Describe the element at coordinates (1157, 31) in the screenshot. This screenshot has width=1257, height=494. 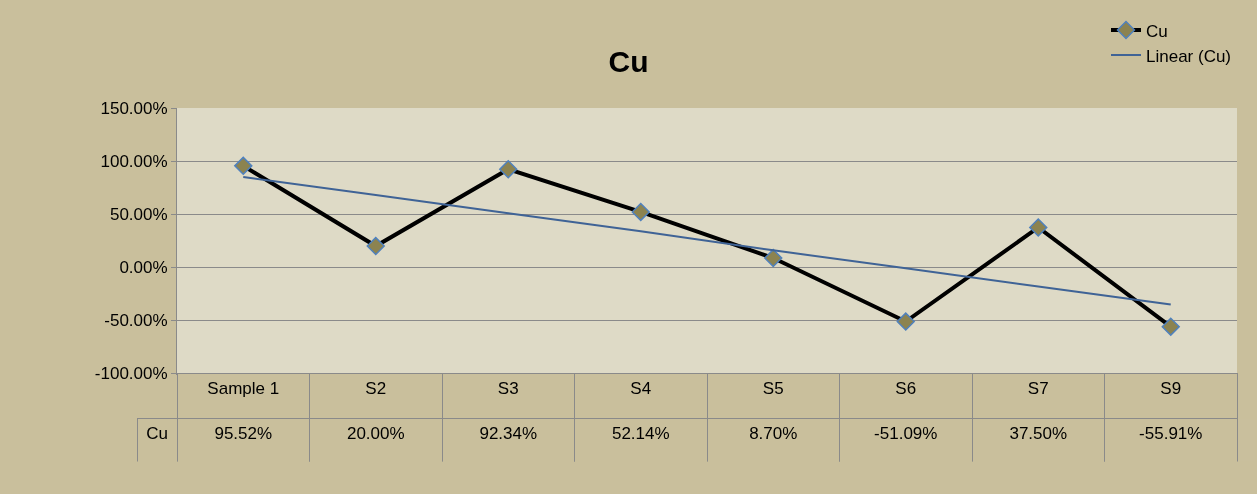
I see `legend-label: Cu` at that location.